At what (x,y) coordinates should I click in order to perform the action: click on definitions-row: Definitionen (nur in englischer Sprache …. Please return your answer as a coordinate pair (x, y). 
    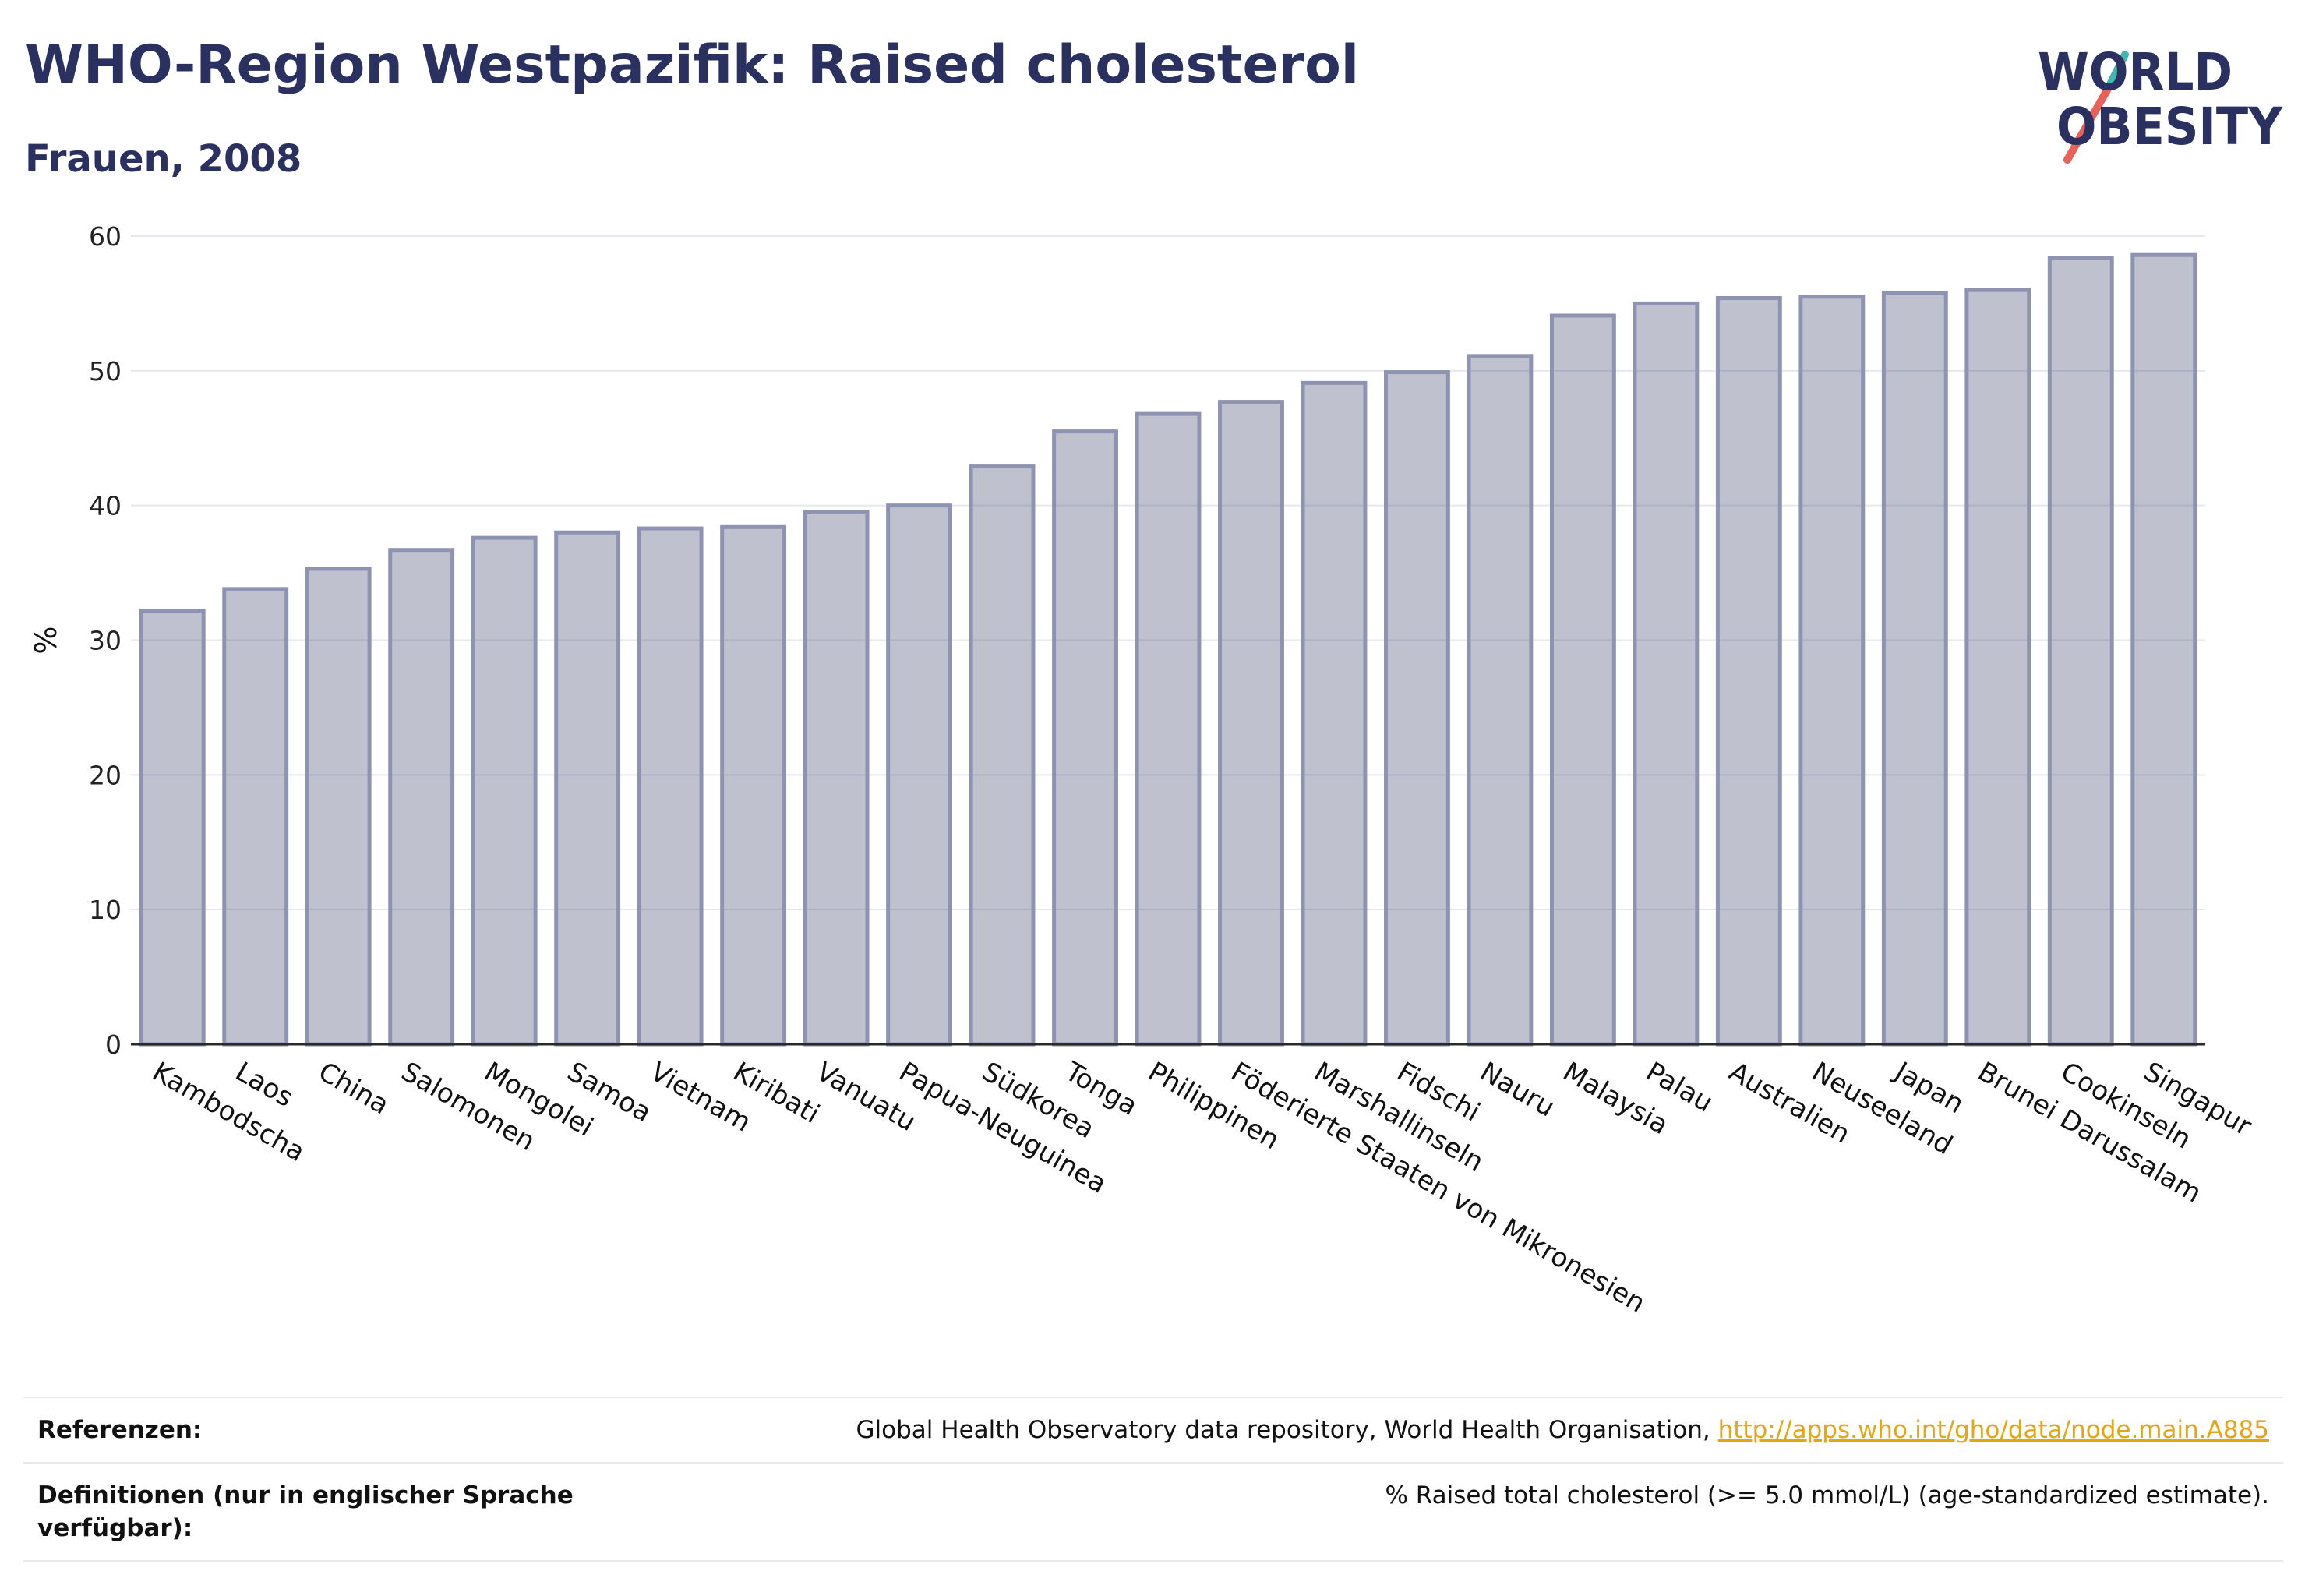
    Looking at the image, I should click on (1153, 1512).